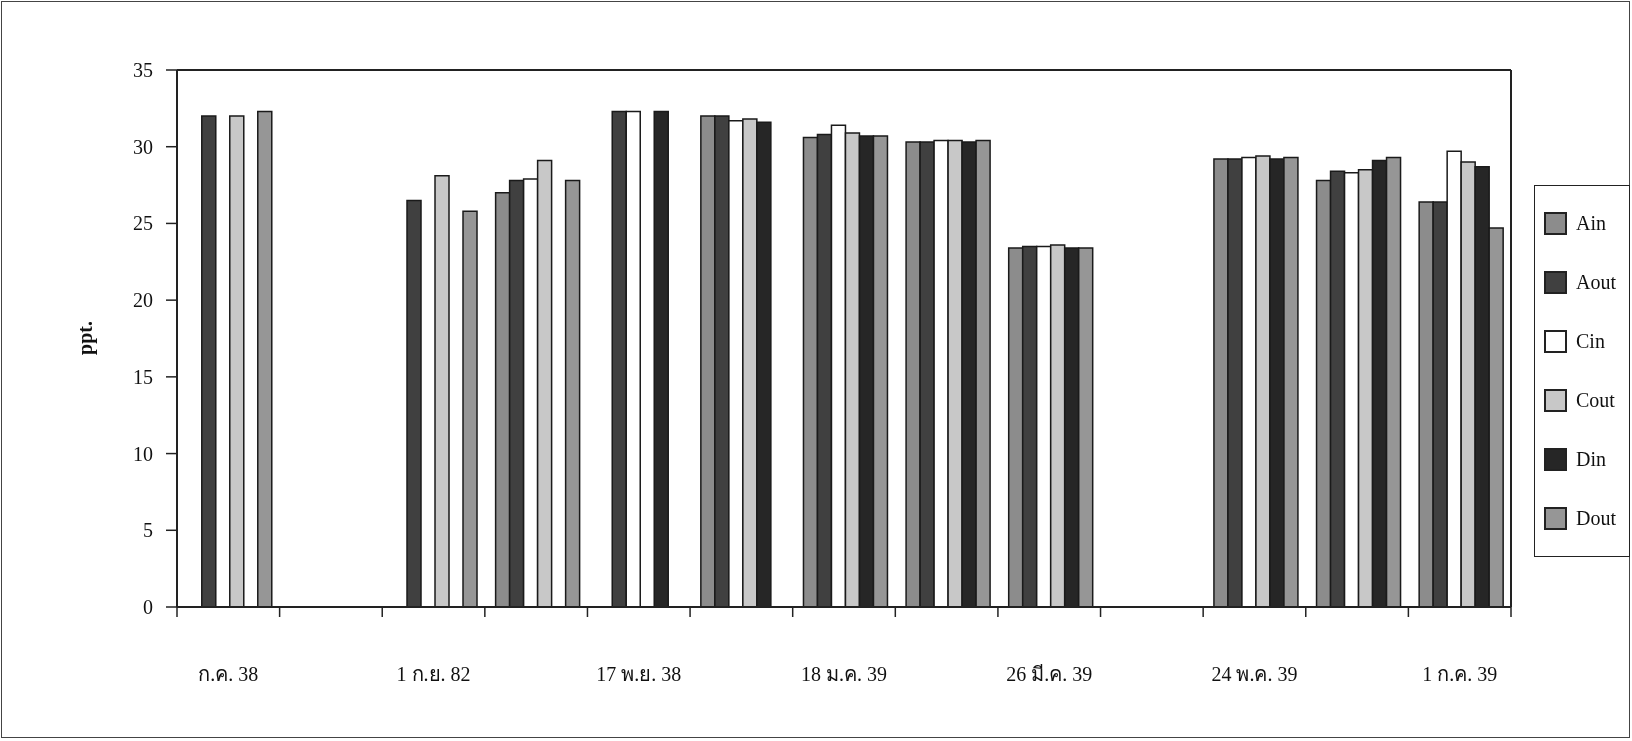 This screenshot has height=741, width=1632. Describe the element at coordinates (1254, 674) in the screenshot. I see `x-tick-label: 24 พ.ค. 39` at that location.